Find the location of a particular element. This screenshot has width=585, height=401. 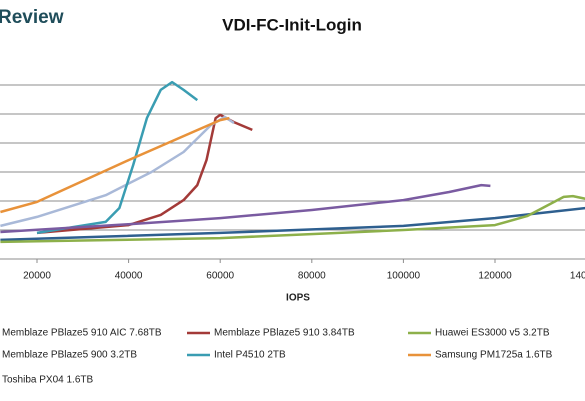

x-axis-title: IOPS is located at coordinates (298, 298).